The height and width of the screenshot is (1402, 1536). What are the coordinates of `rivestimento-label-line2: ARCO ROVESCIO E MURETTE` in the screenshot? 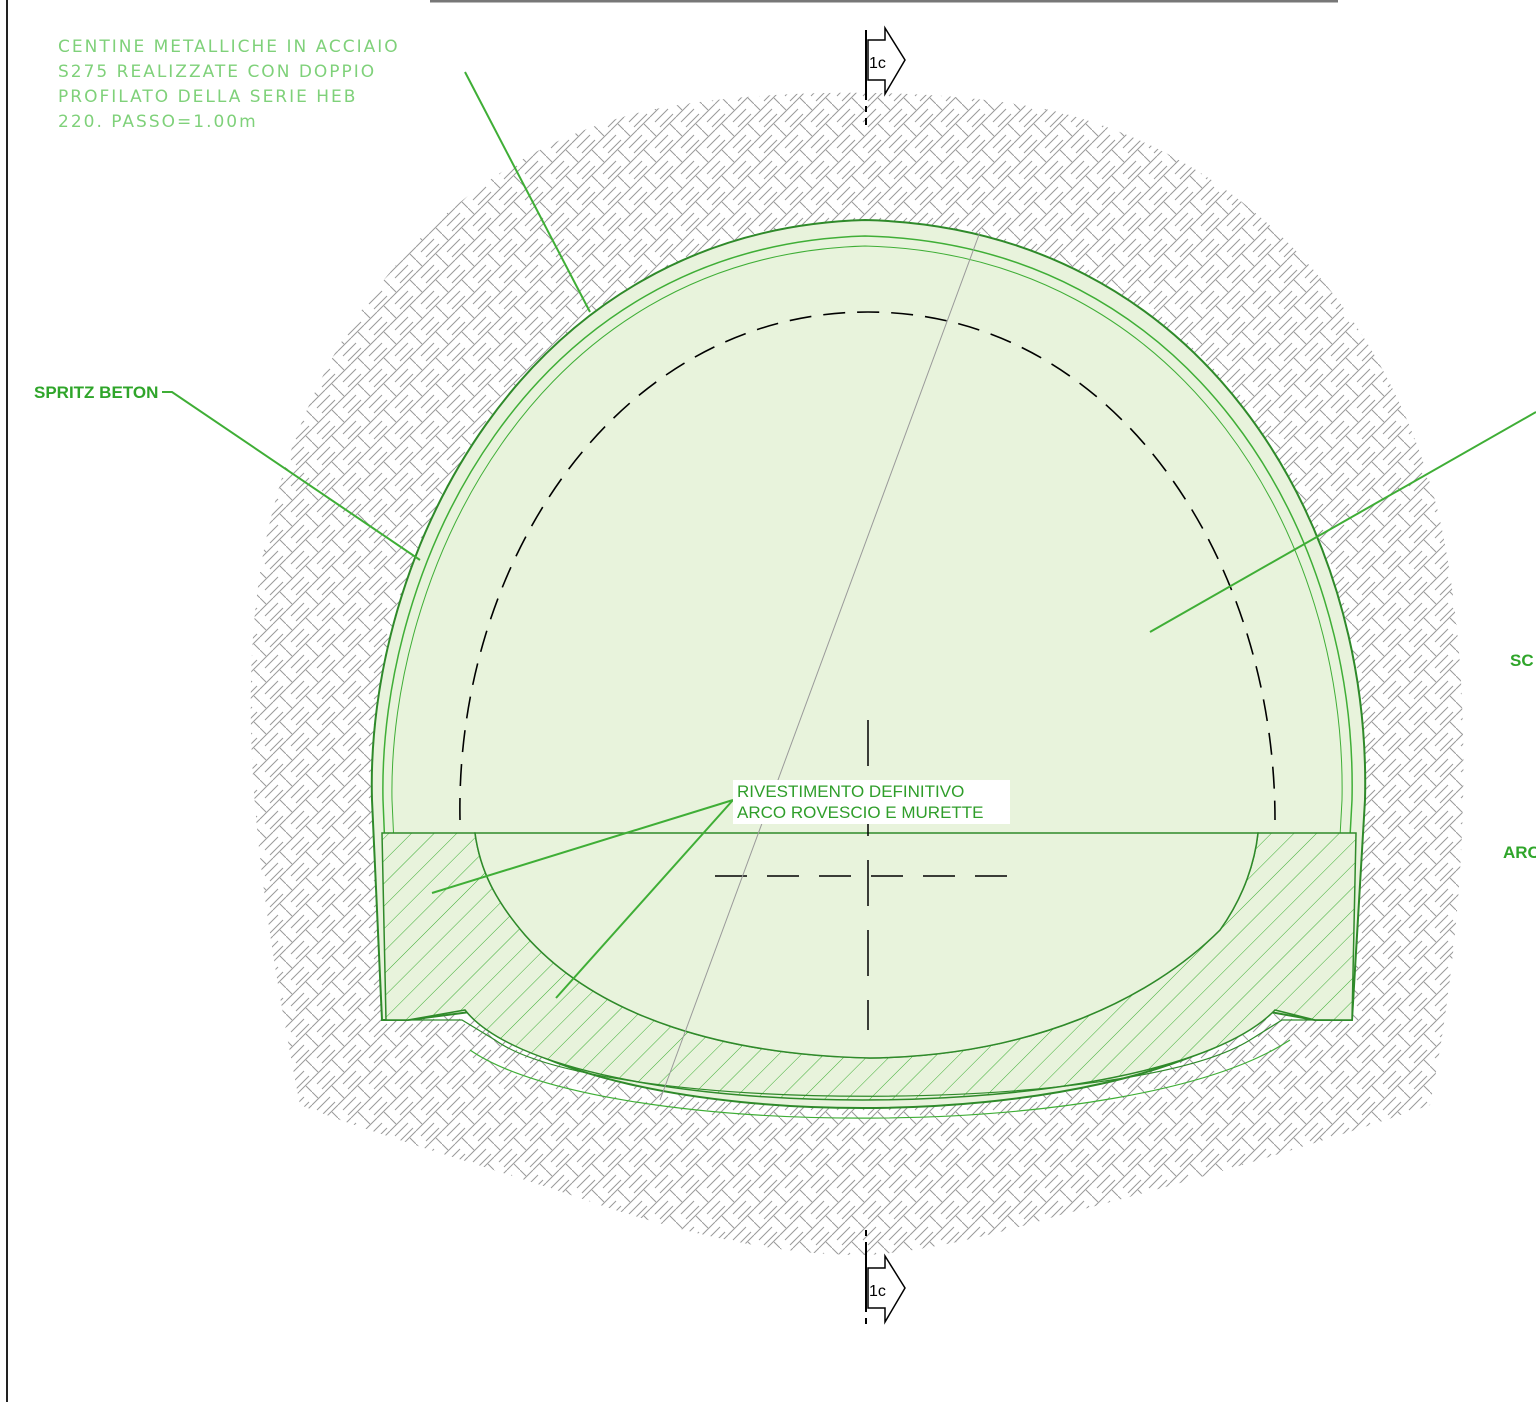 It's located at (860, 812).